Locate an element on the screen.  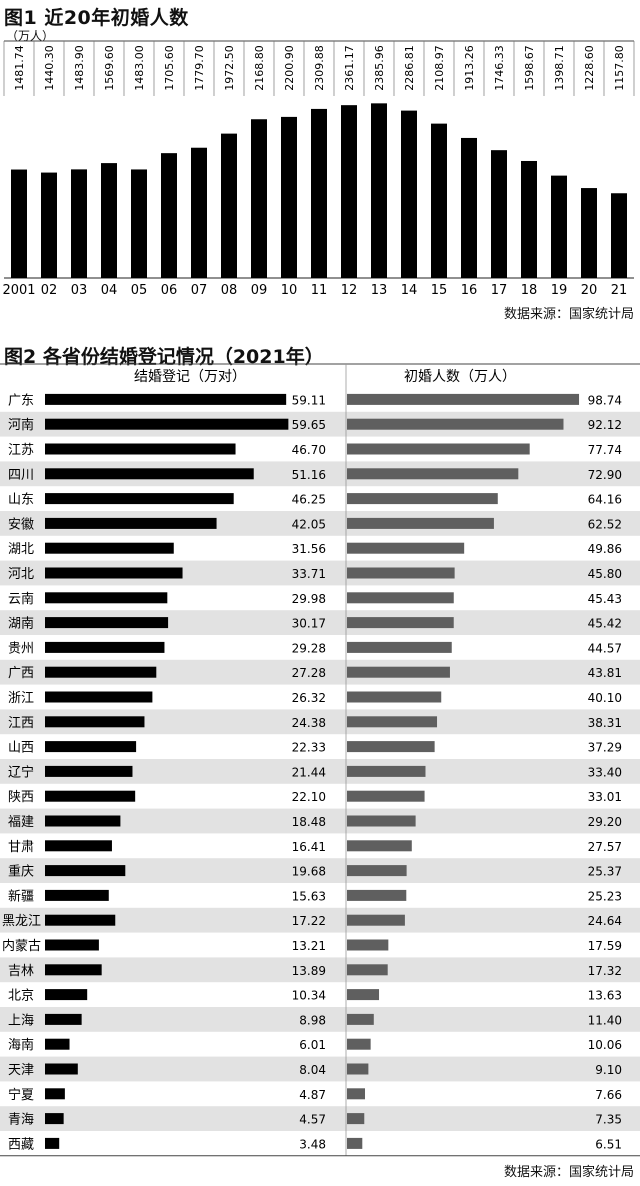
province-label: 甘肃 is located at coordinates (21, 847).